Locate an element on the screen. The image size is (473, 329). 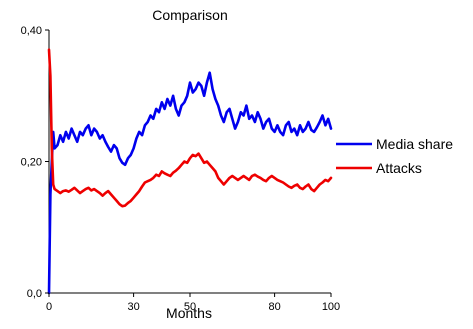
y-tick-label: 0,40 is located at coordinates (31, 31).